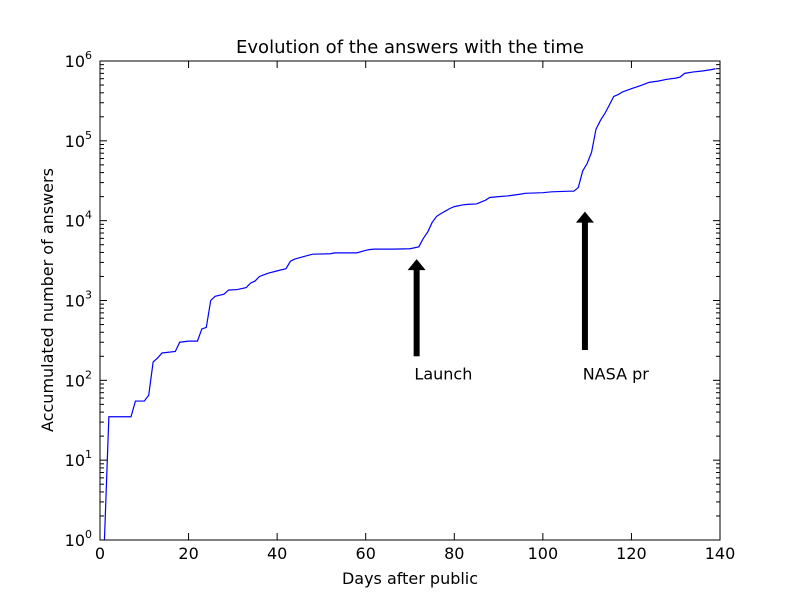 Image resolution: width=800 pixels, height=604 pixels. What do you see at coordinates (720, 553) in the screenshot?
I see `x-tick-label: 140` at bounding box center [720, 553].